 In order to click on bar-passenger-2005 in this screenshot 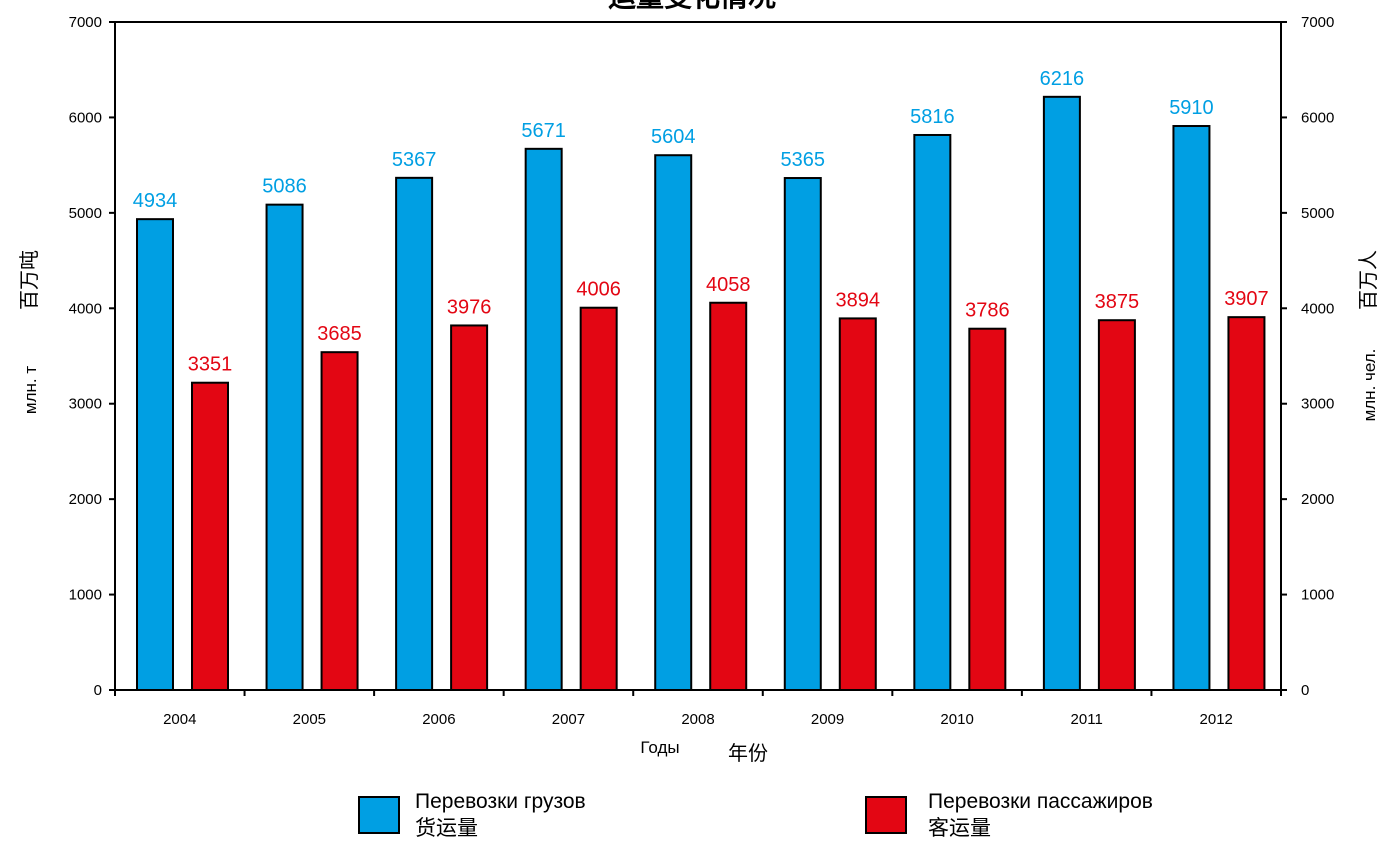, I will do `click(339, 521)`.